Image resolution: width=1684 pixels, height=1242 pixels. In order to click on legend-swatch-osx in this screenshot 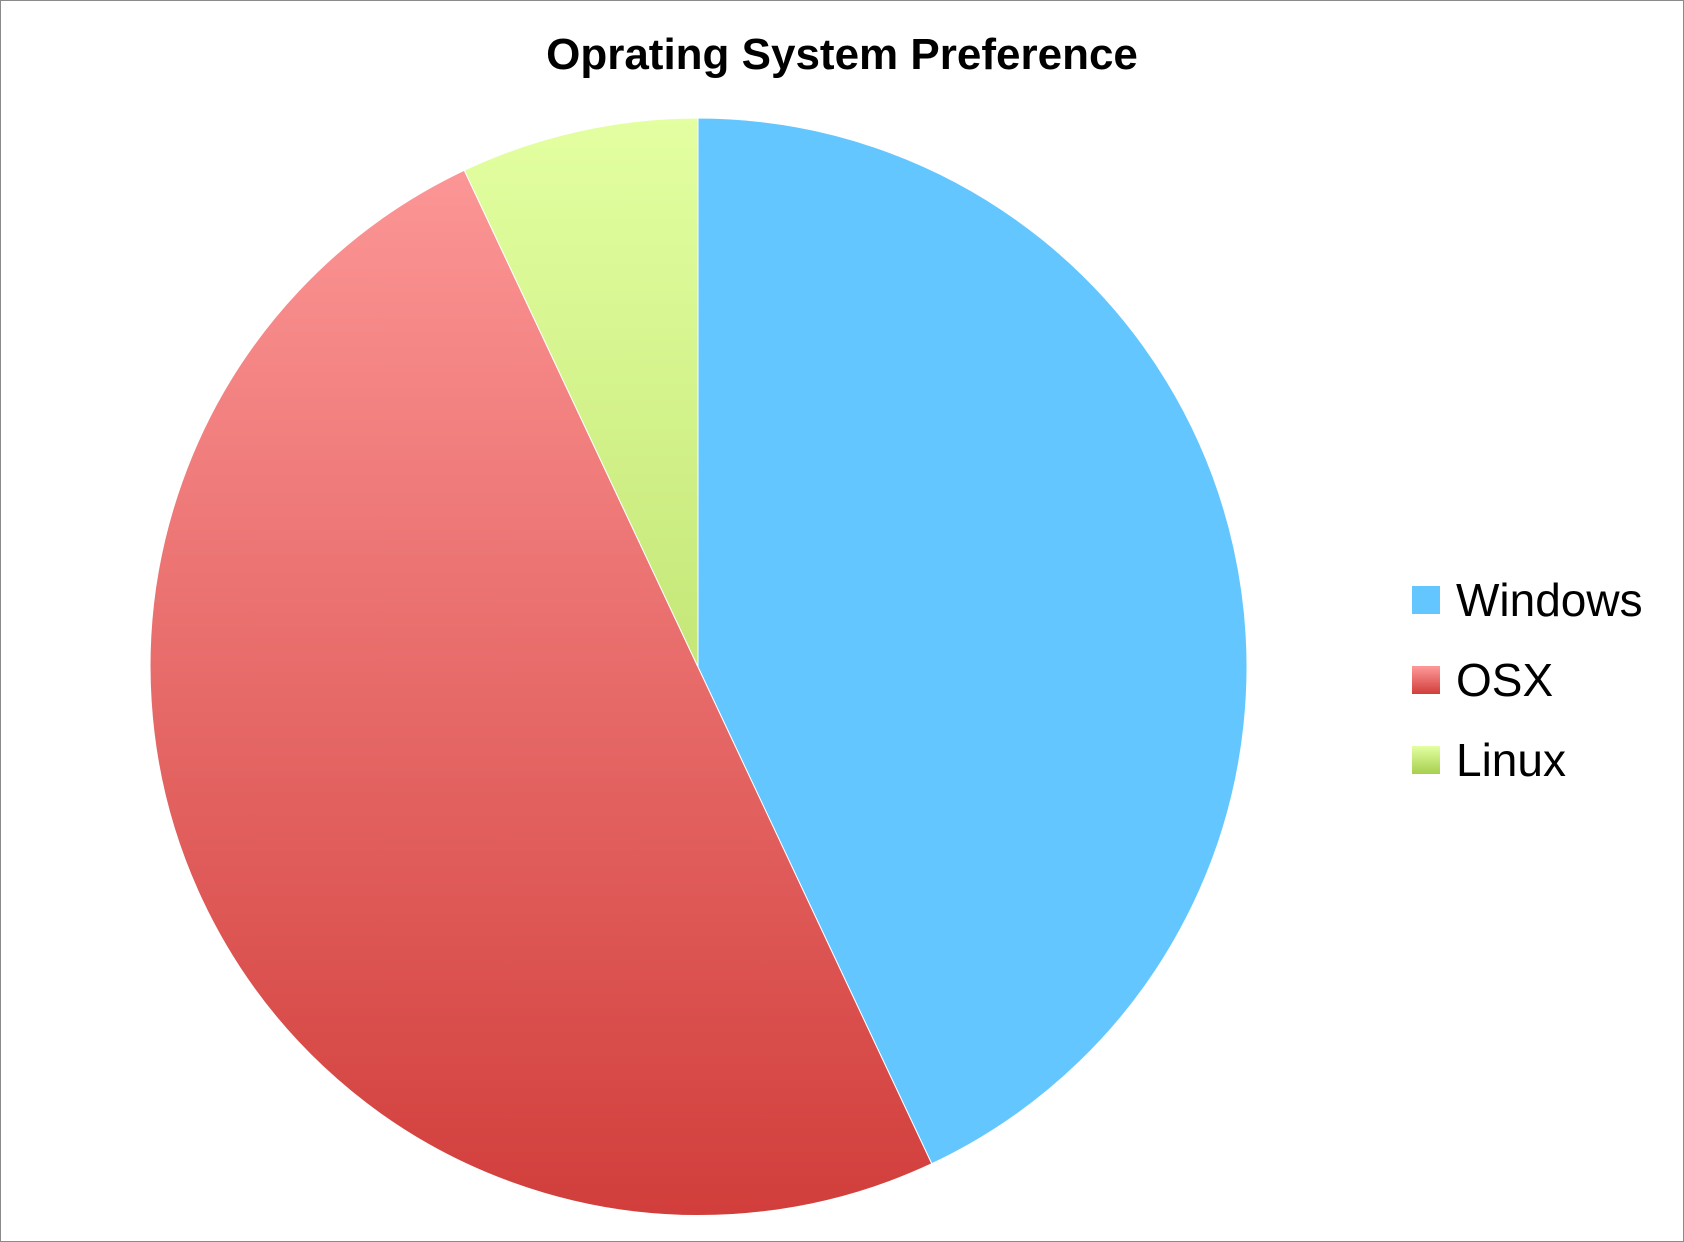, I will do `click(1426, 680)`.